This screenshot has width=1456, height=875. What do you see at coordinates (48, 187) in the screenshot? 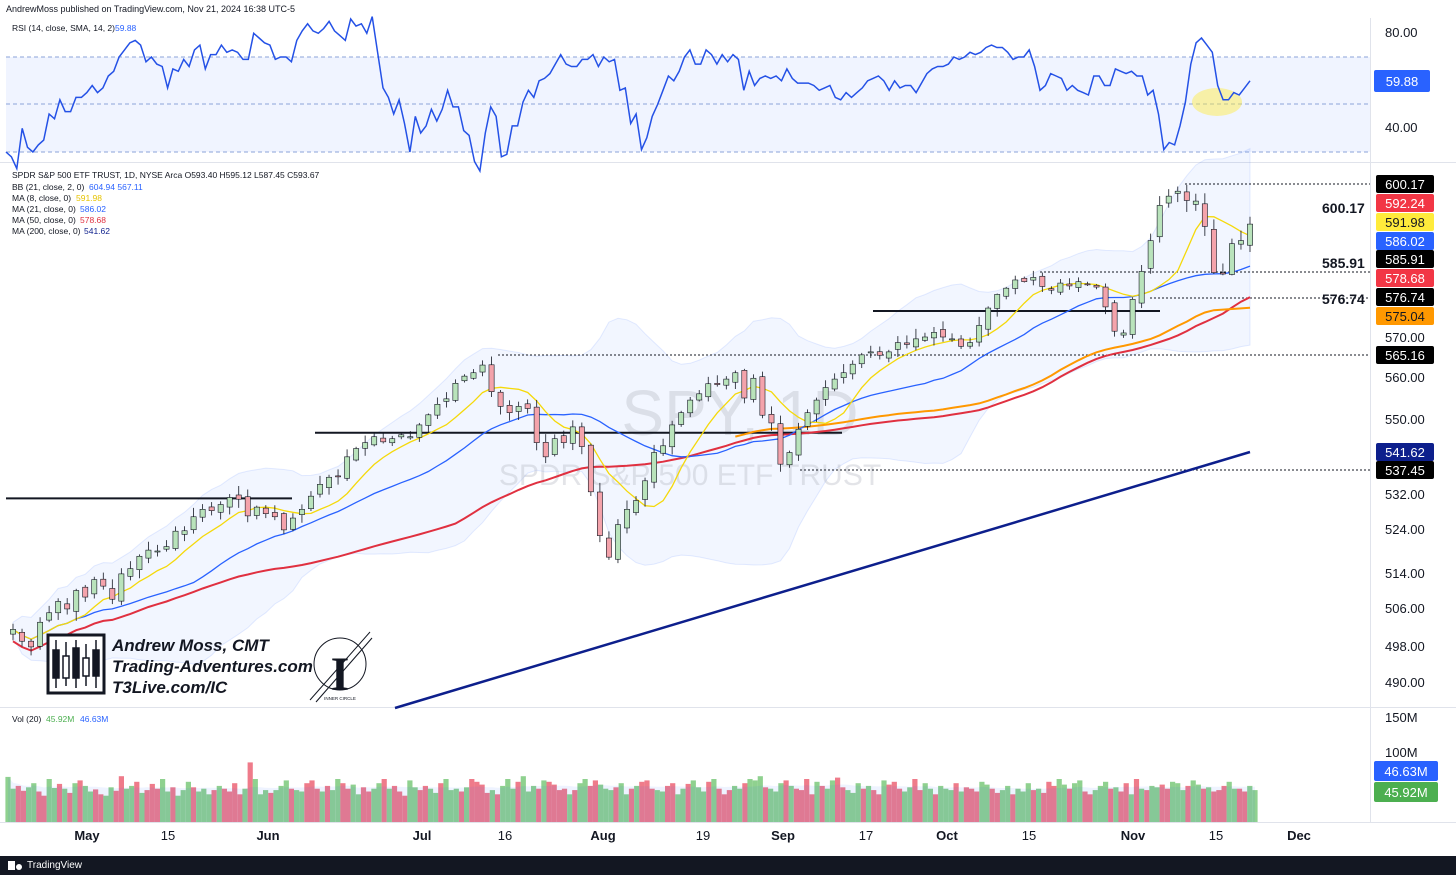
I see `legend-bb: BB (21, close, 2, 0)` at bounding box center [48, 187].